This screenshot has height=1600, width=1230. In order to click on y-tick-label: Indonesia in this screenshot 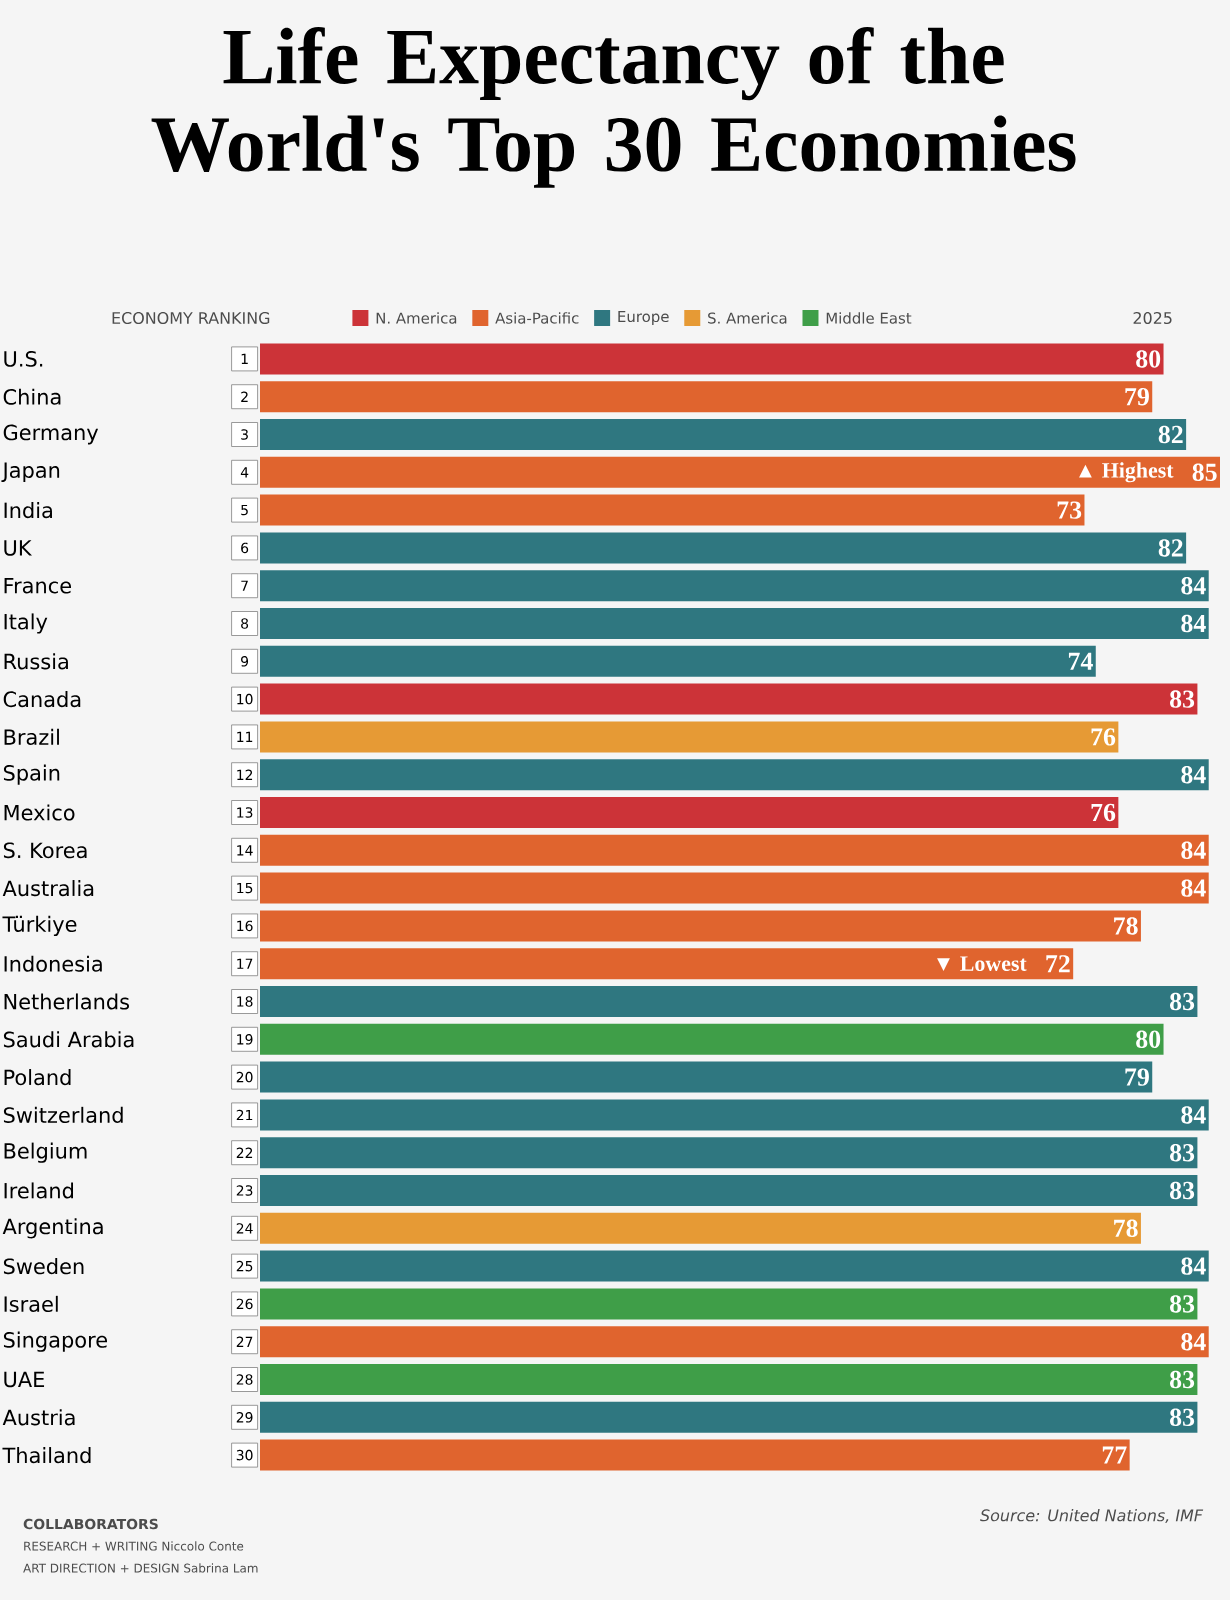, I will do `click(53, 963)`.